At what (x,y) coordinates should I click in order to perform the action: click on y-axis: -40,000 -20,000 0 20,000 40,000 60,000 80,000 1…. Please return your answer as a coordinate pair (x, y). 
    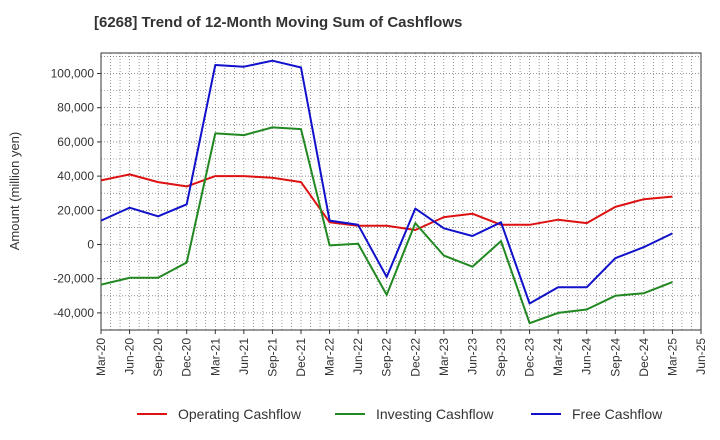
    Looking at the image, I should click on (76, 193).